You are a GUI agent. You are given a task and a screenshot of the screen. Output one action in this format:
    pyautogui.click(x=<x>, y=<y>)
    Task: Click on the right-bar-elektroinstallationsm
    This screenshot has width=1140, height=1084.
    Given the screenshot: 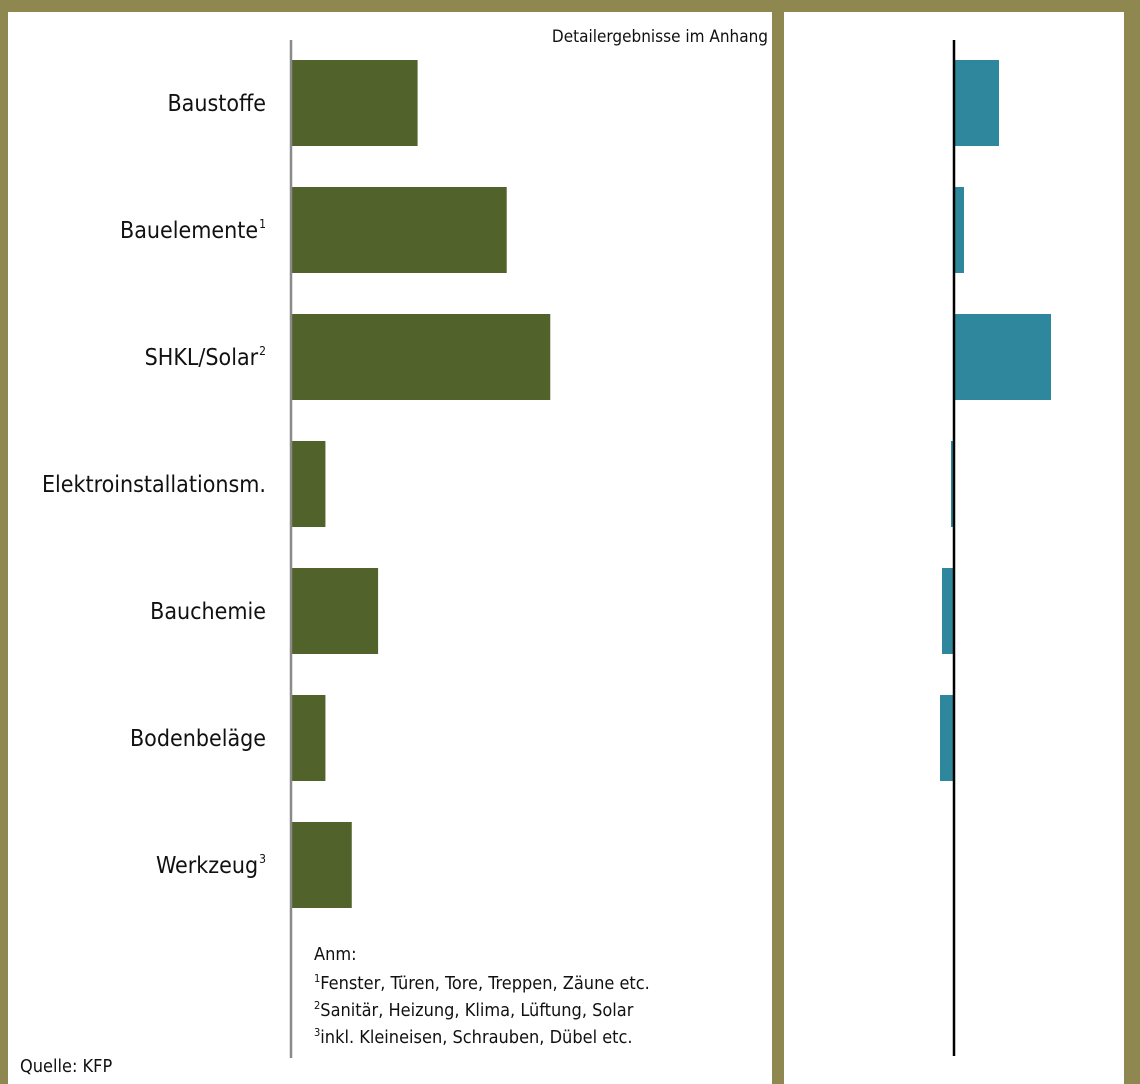 What is the action you would take?
    pyautogui.click(x=952, y=484)
    